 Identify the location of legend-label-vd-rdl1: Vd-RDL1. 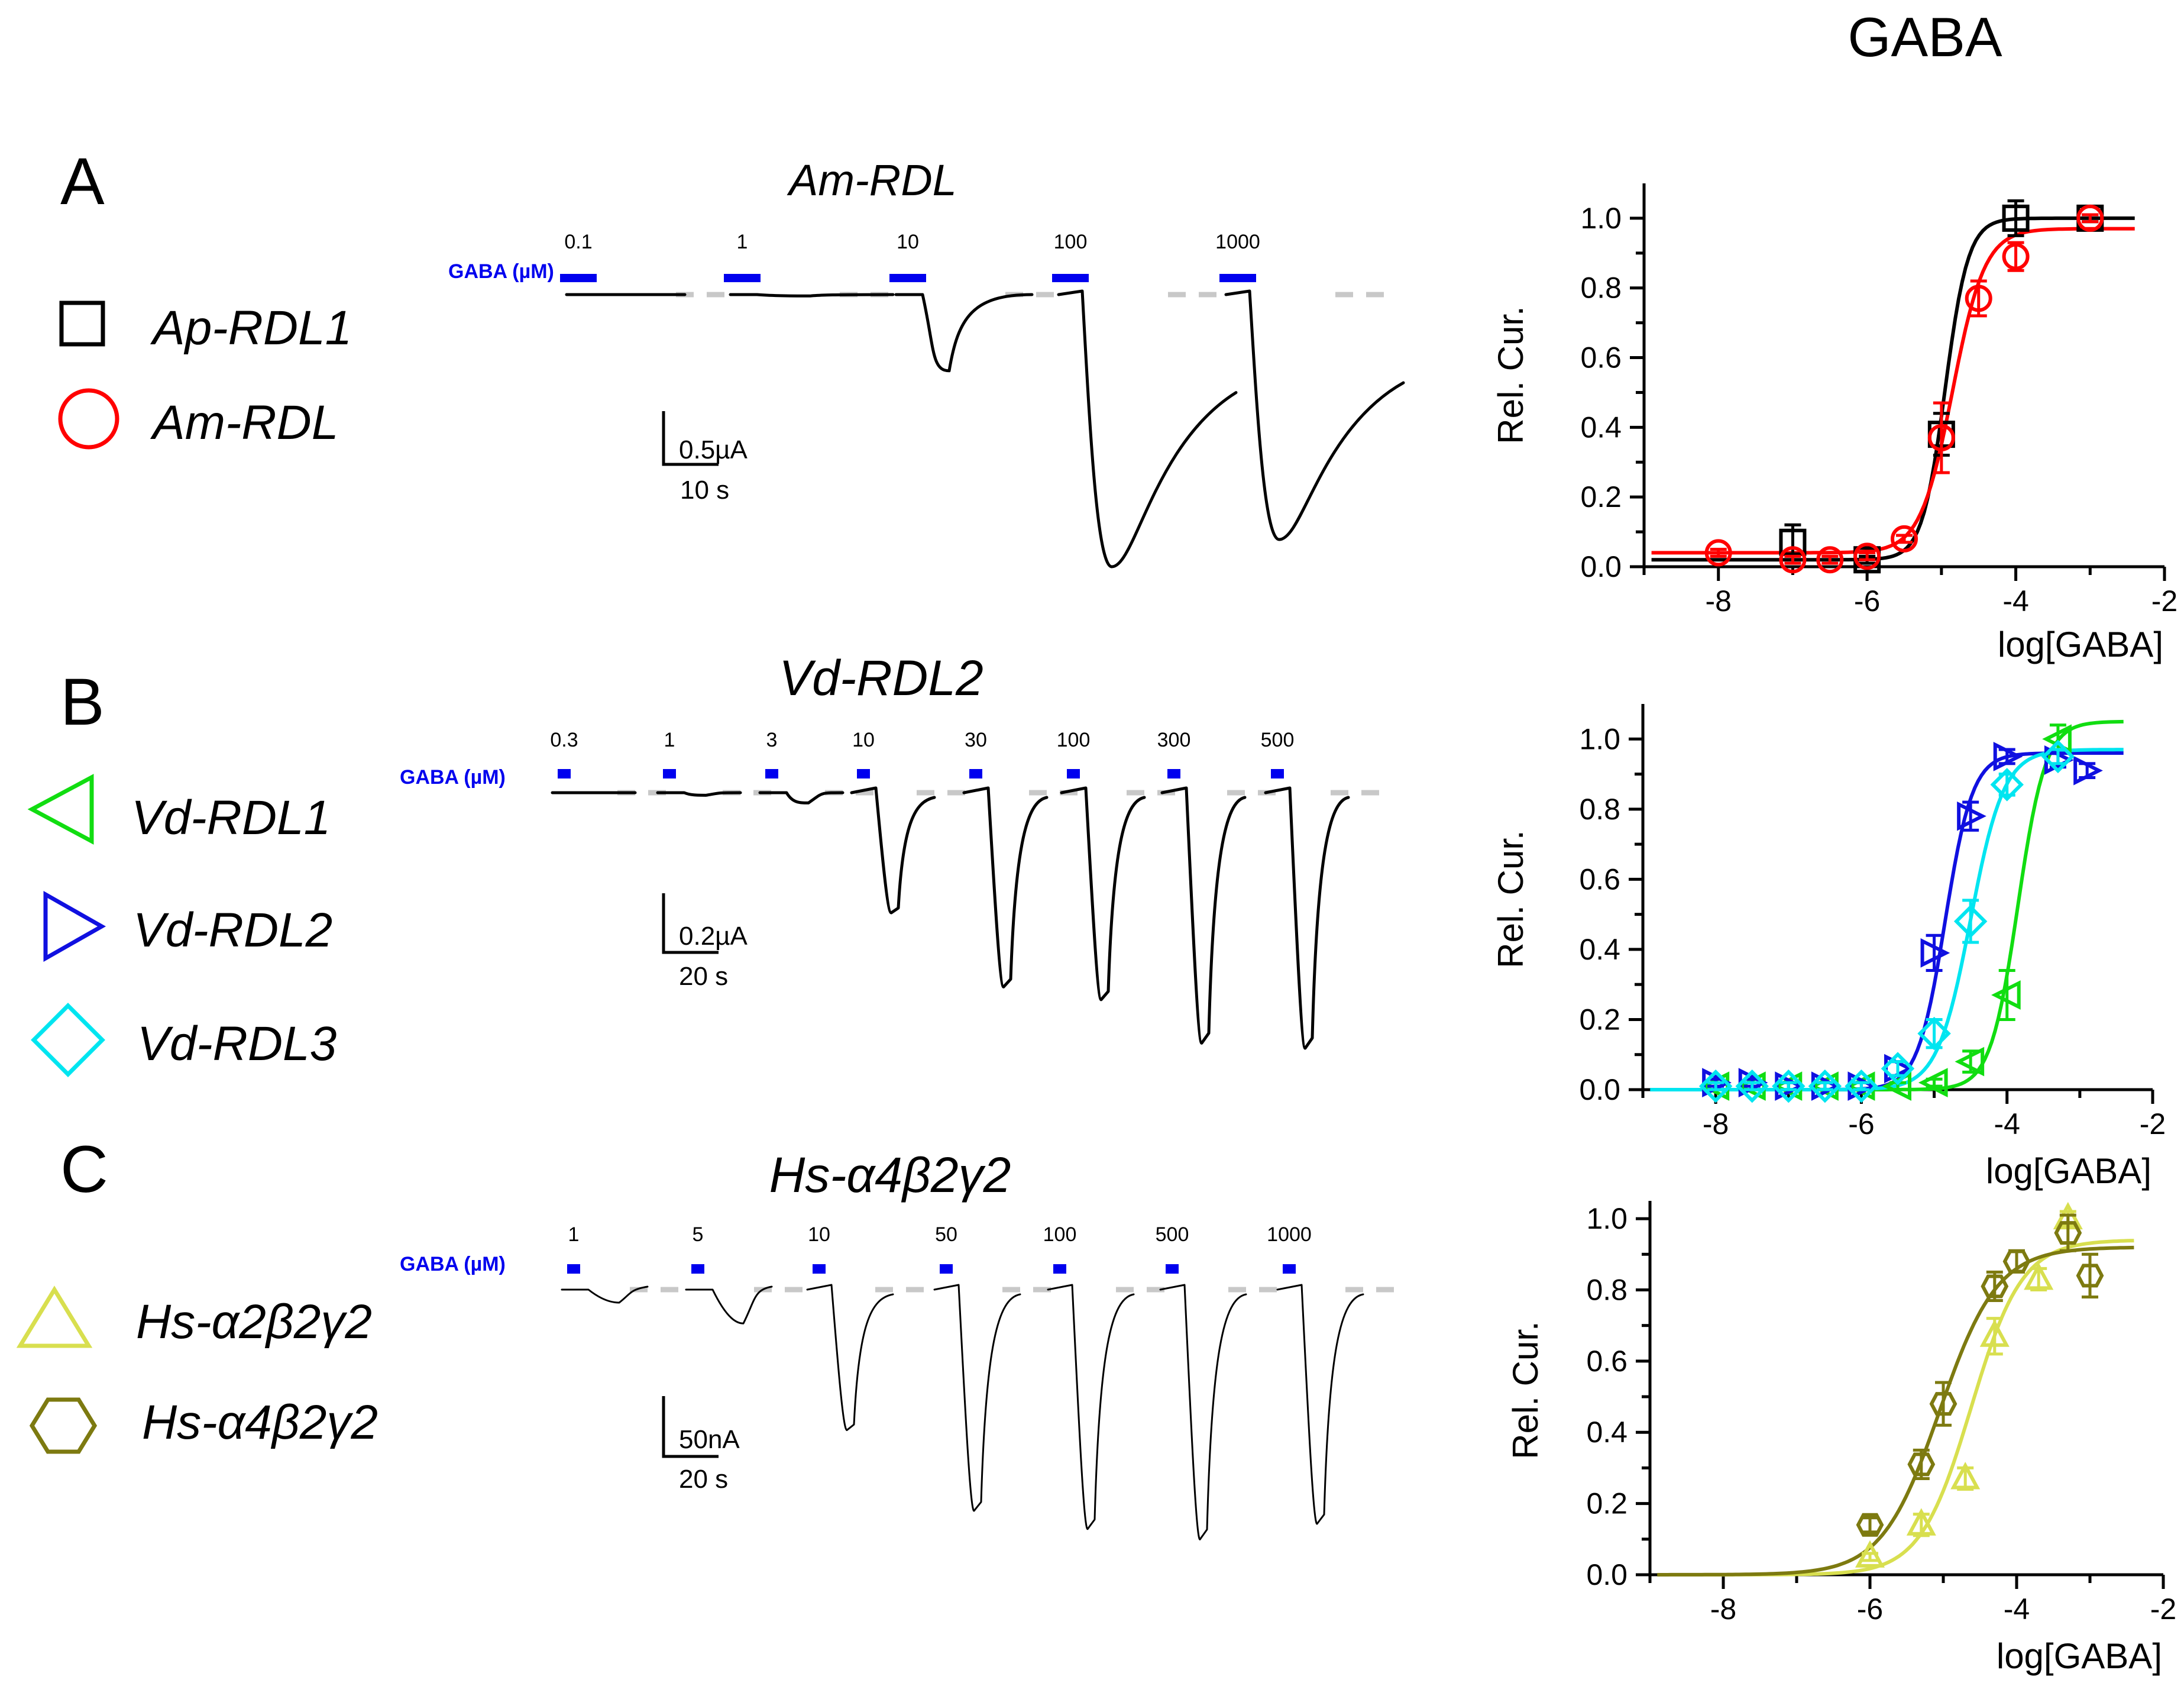
(231, 818).